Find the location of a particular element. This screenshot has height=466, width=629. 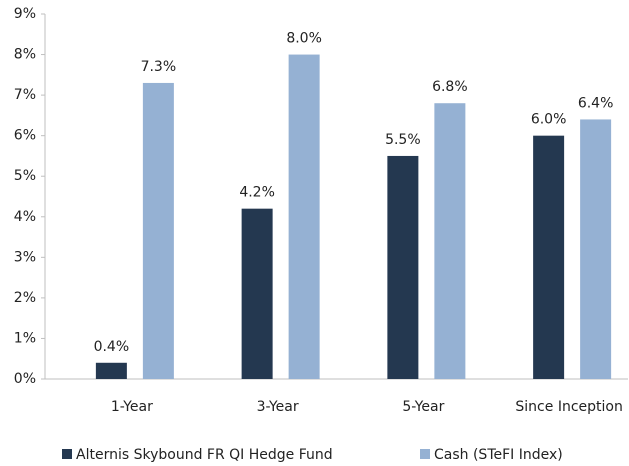

y-tick-label: 9% is located at coordinates (25, 14).